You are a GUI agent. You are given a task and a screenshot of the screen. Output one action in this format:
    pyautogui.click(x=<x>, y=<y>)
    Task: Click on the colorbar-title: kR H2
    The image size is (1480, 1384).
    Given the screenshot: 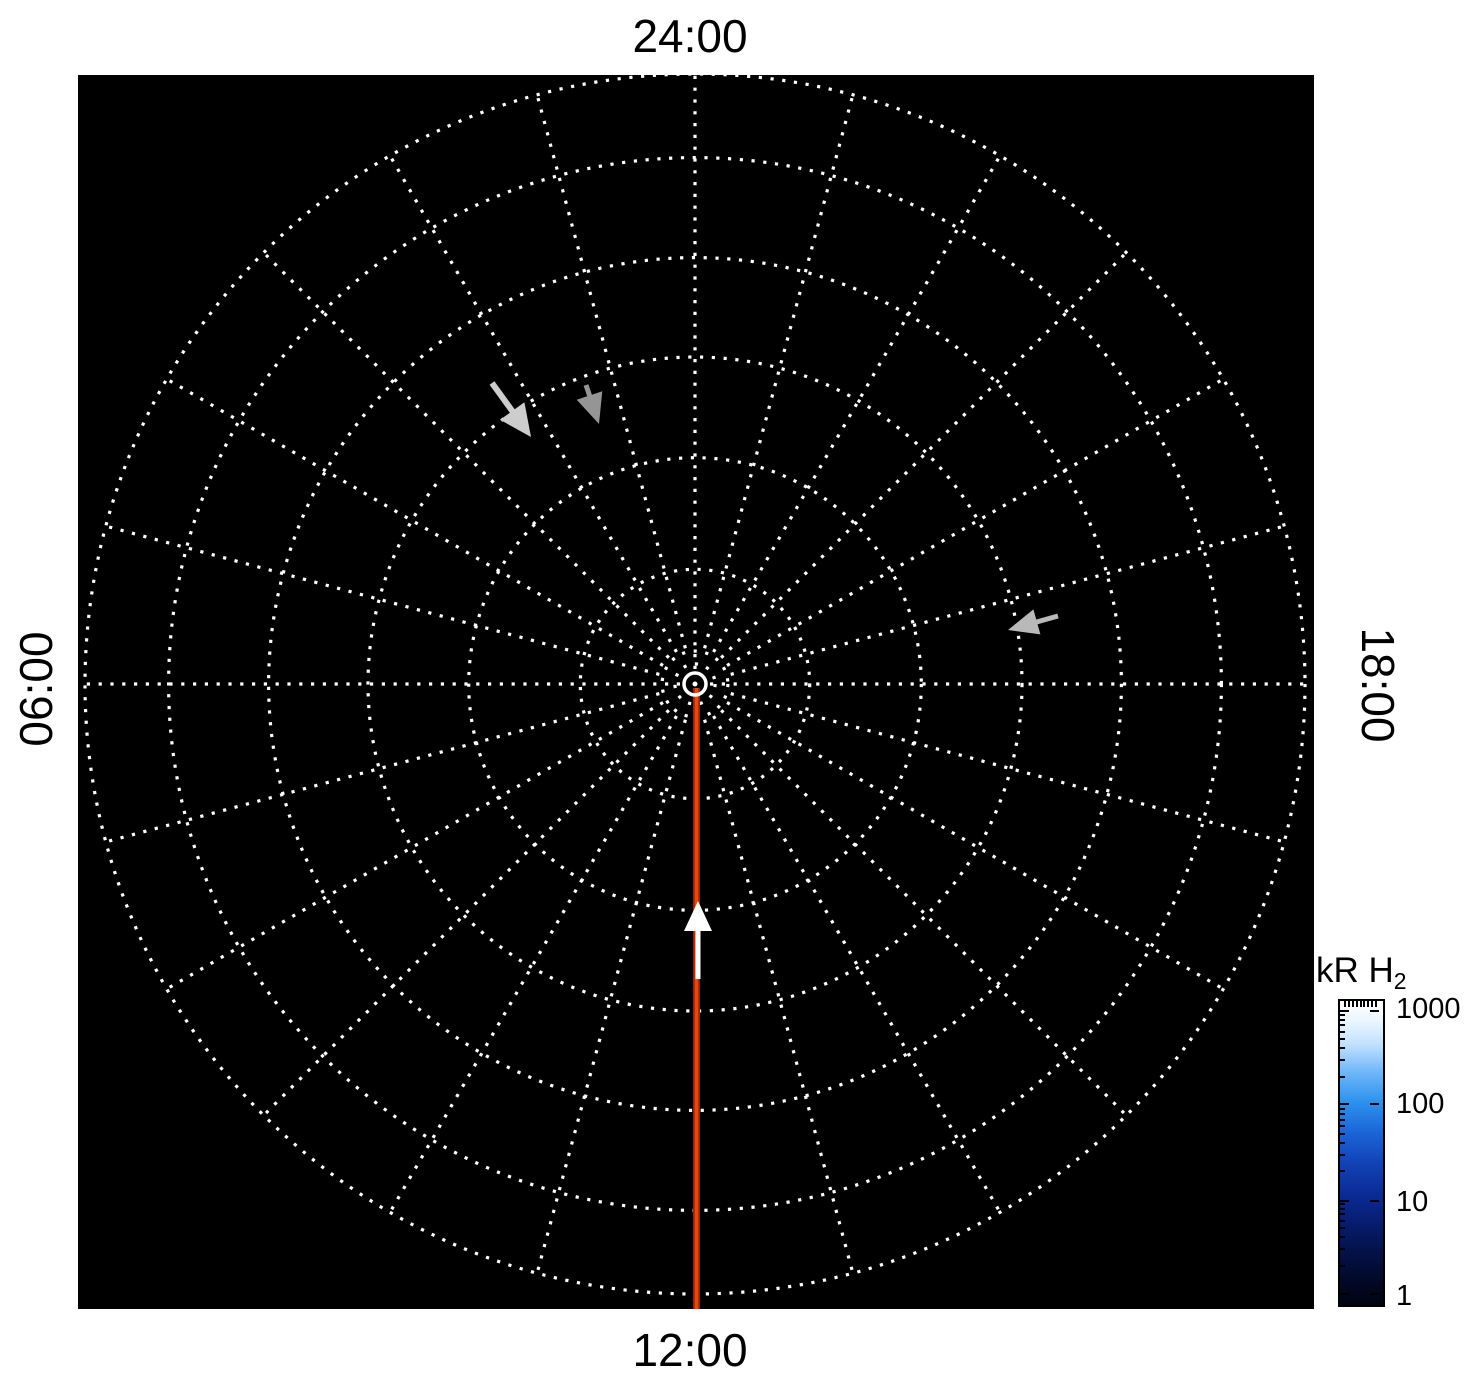 What is the action you would take?
    pyautogui.click(x=1361, y=972)
    